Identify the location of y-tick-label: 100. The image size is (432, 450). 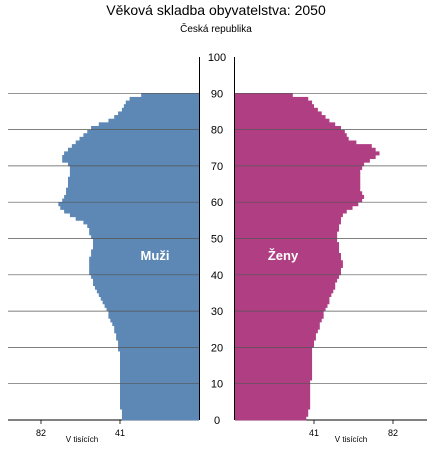
(217, 58).